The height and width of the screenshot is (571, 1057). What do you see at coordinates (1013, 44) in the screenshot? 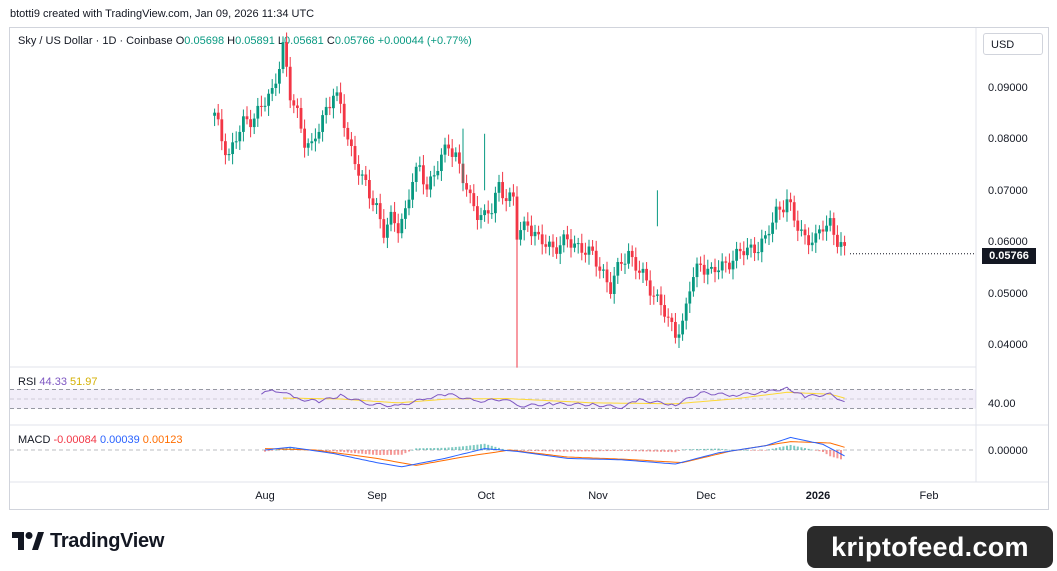
I see `currency-selector: USD` at bounding box center [1013, 44].